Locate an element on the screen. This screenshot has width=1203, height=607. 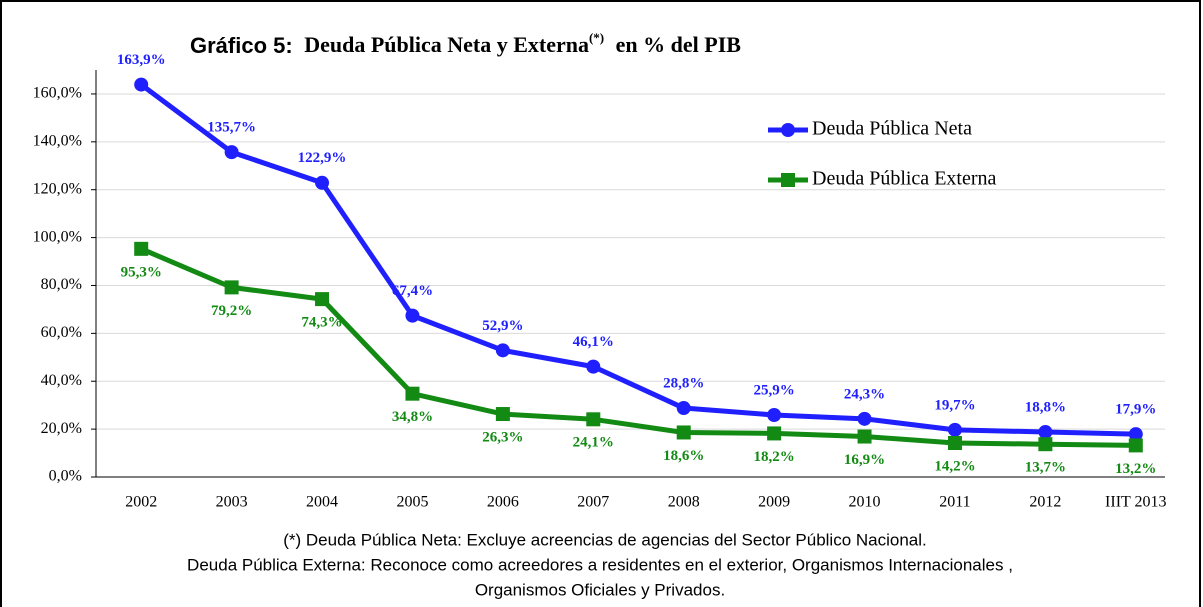
data-label: 74,3% is located at coordinates (321, 323).